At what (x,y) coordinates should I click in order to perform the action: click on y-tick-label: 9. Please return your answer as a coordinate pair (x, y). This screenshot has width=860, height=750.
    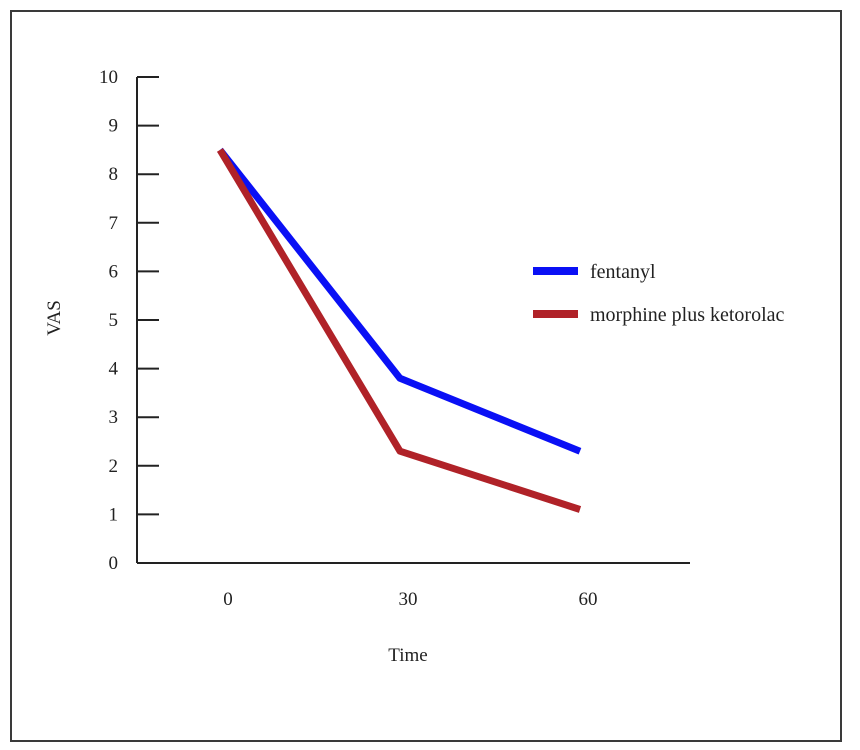
    Looking at the image, I should click on (114, 126).